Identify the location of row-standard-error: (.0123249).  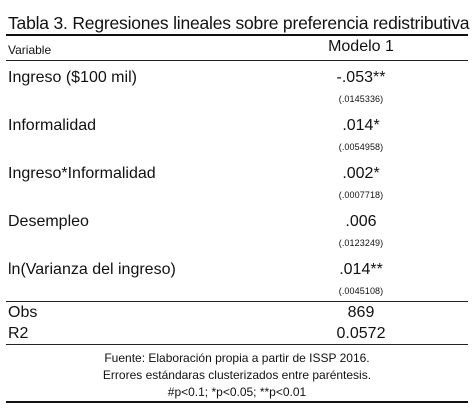
(361, 243).